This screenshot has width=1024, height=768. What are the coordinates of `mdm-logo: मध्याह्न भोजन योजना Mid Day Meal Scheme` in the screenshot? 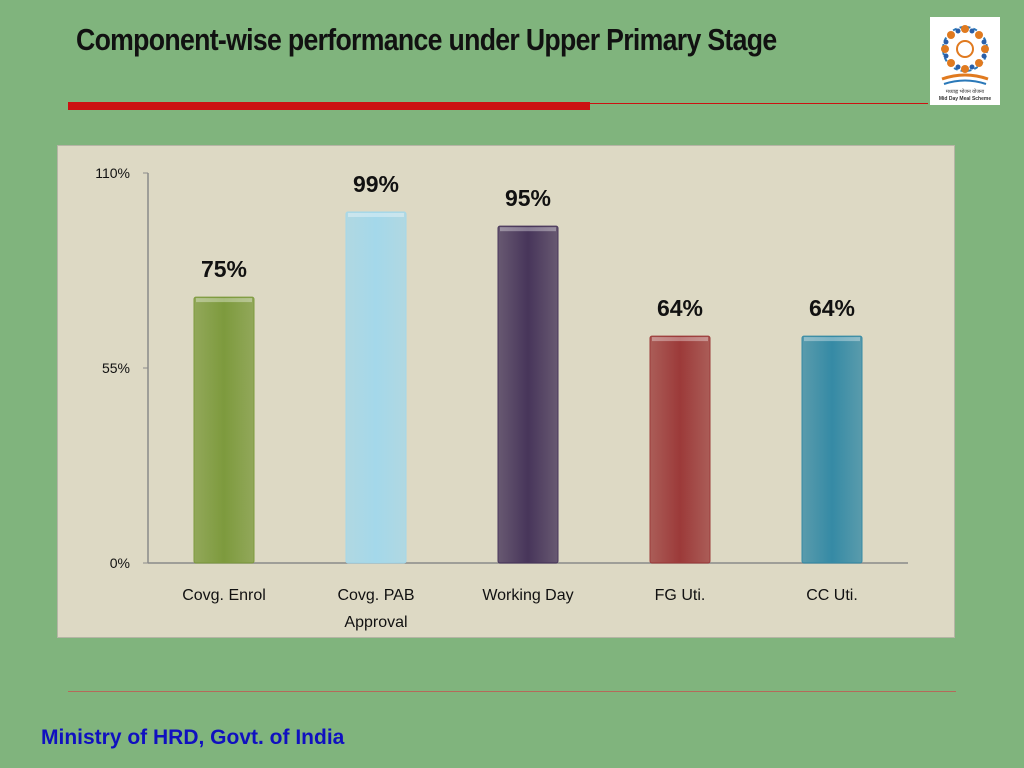 It's located at (965, 61).